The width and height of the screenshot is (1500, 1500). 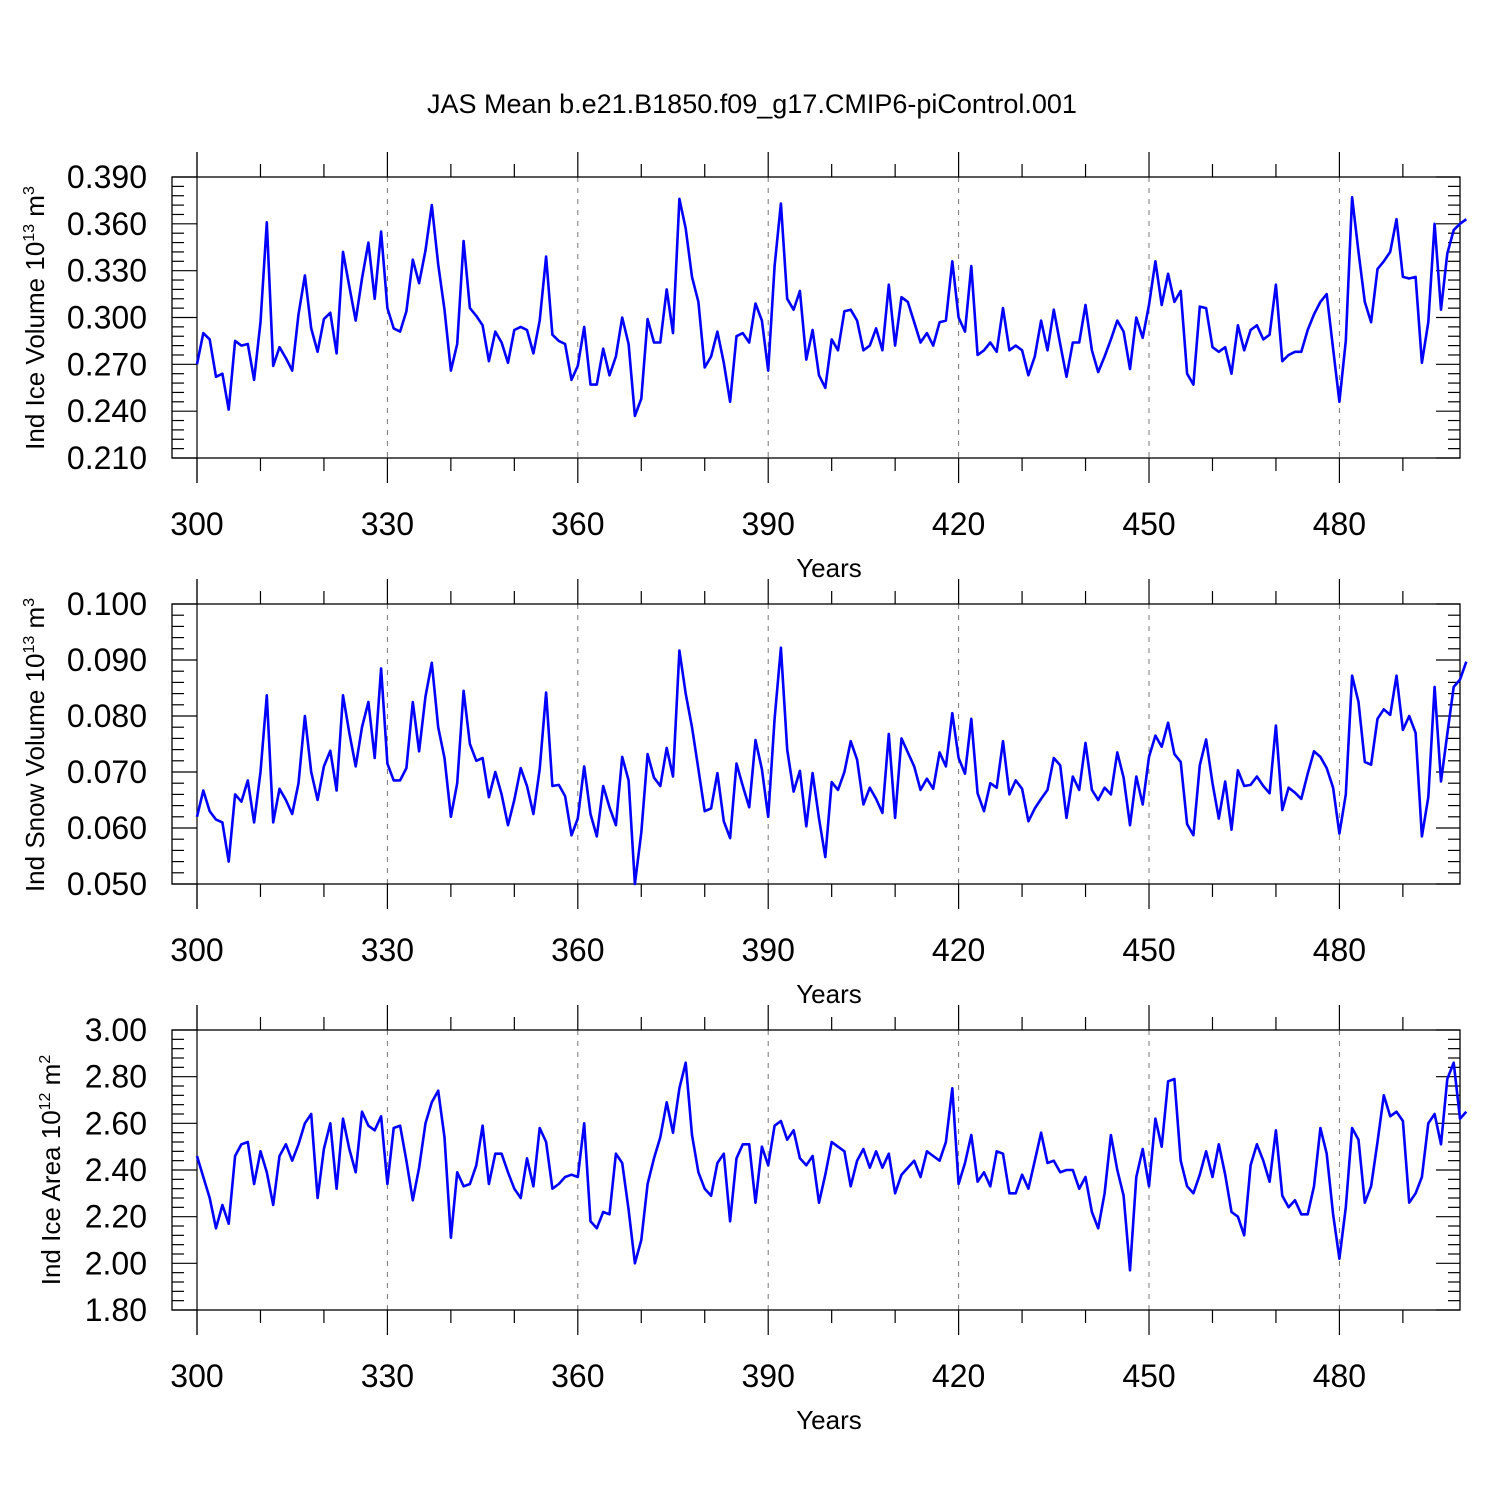 I want to click on y-tick-label: 1.80, so click(x=116, y=1310).